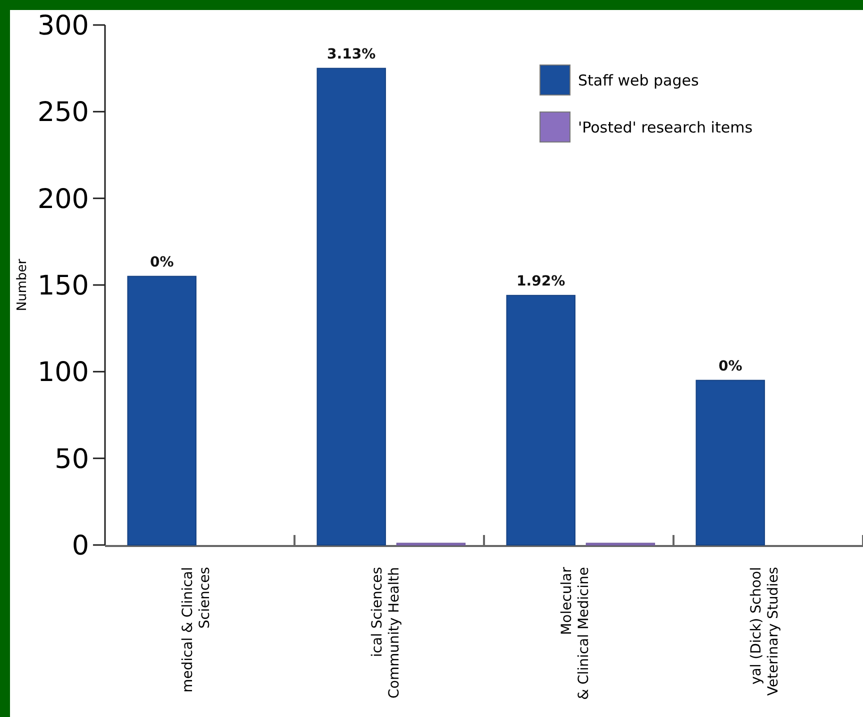 The width and height of the screenshot is (863, 717). I want to click on legend-label: 'Posted' research items, so click(665, 127).